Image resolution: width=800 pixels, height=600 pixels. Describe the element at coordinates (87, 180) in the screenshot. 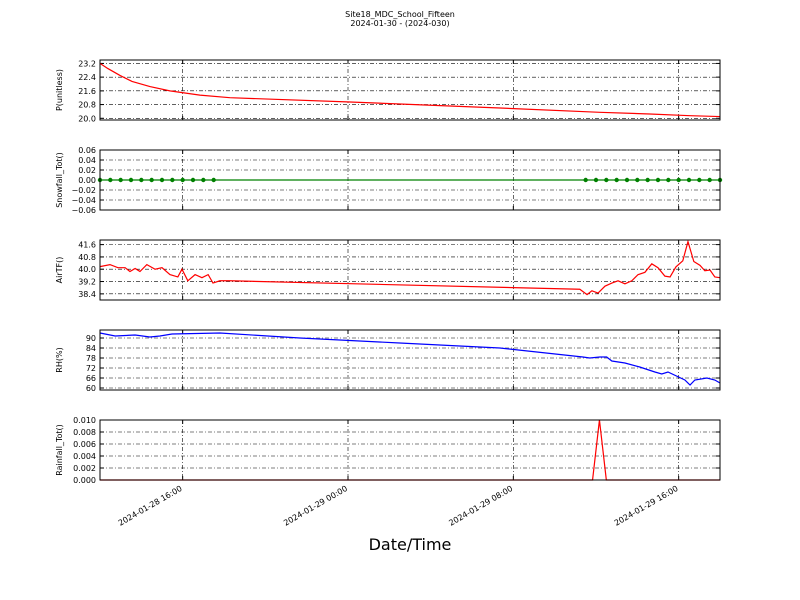

I see `y-tick-label: 0.00` at that location.